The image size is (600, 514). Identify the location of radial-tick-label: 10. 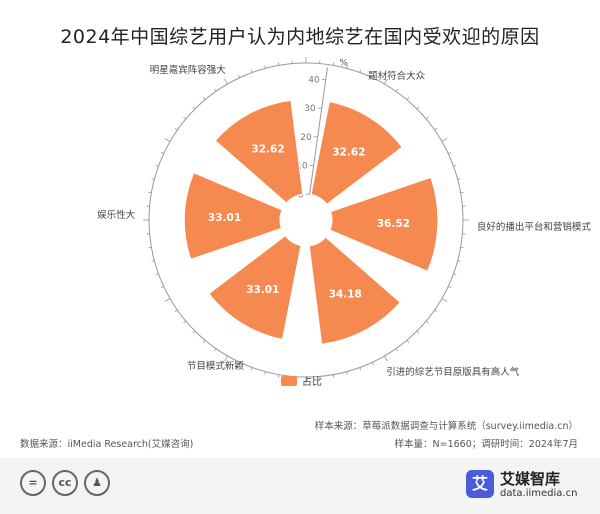
(302, 167).